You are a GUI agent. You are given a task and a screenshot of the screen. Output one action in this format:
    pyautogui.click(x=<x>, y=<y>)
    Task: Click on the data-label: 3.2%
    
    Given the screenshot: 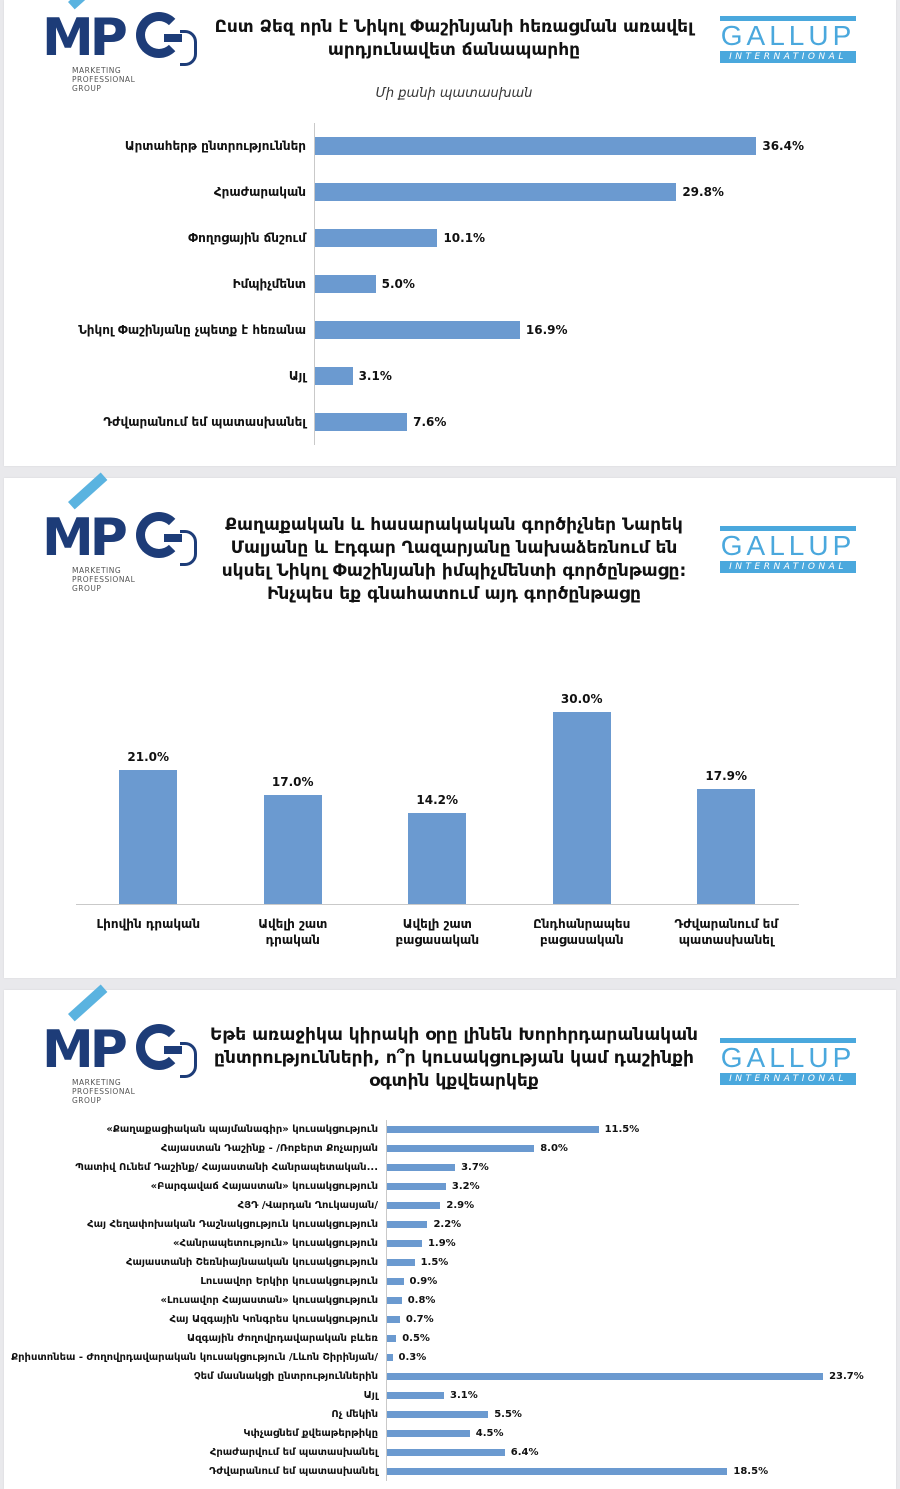 What is the action you would take?
    pyautogui.click(x=465, y=1186)
    